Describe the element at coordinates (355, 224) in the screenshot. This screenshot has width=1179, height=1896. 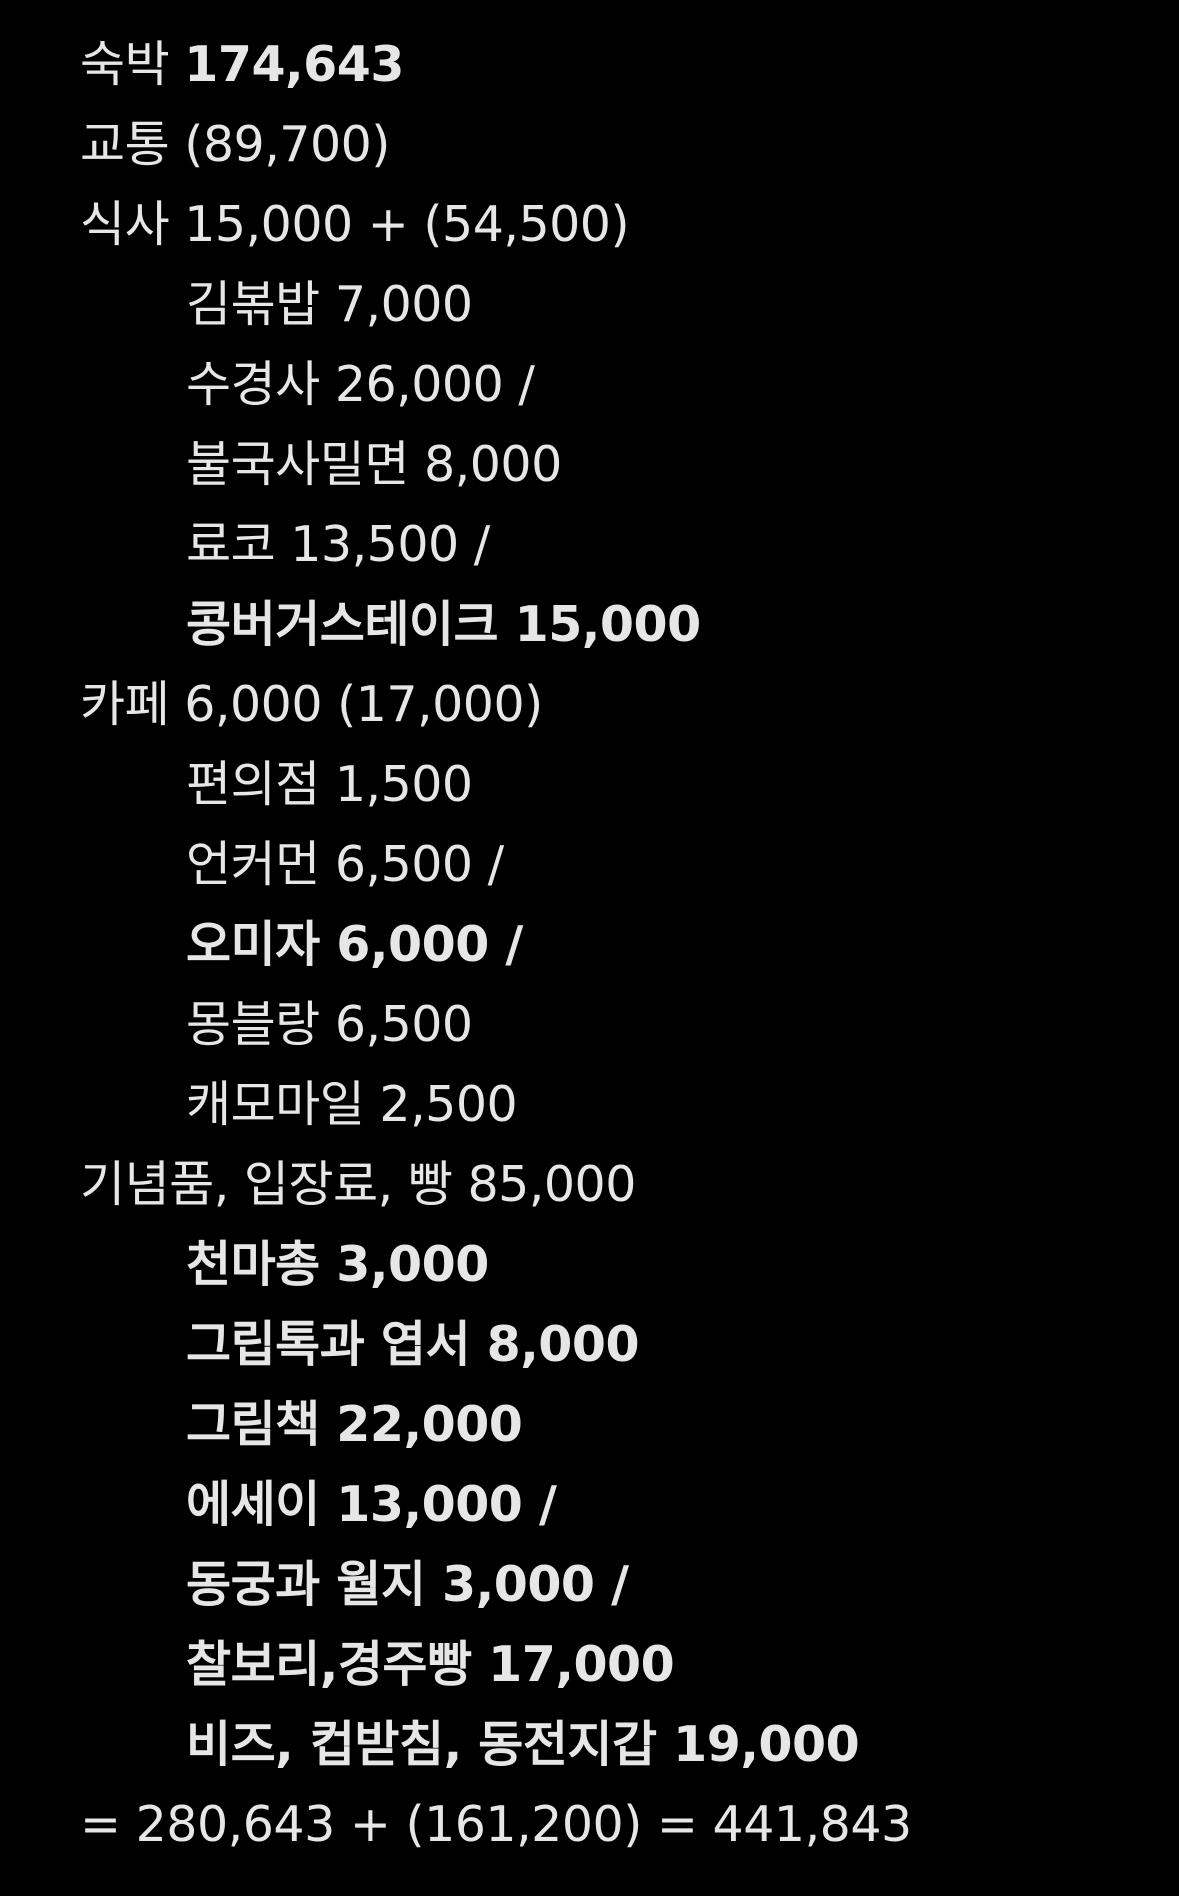
I see `note-line-meals: 식사 15,000 + (54,500)` at that location.